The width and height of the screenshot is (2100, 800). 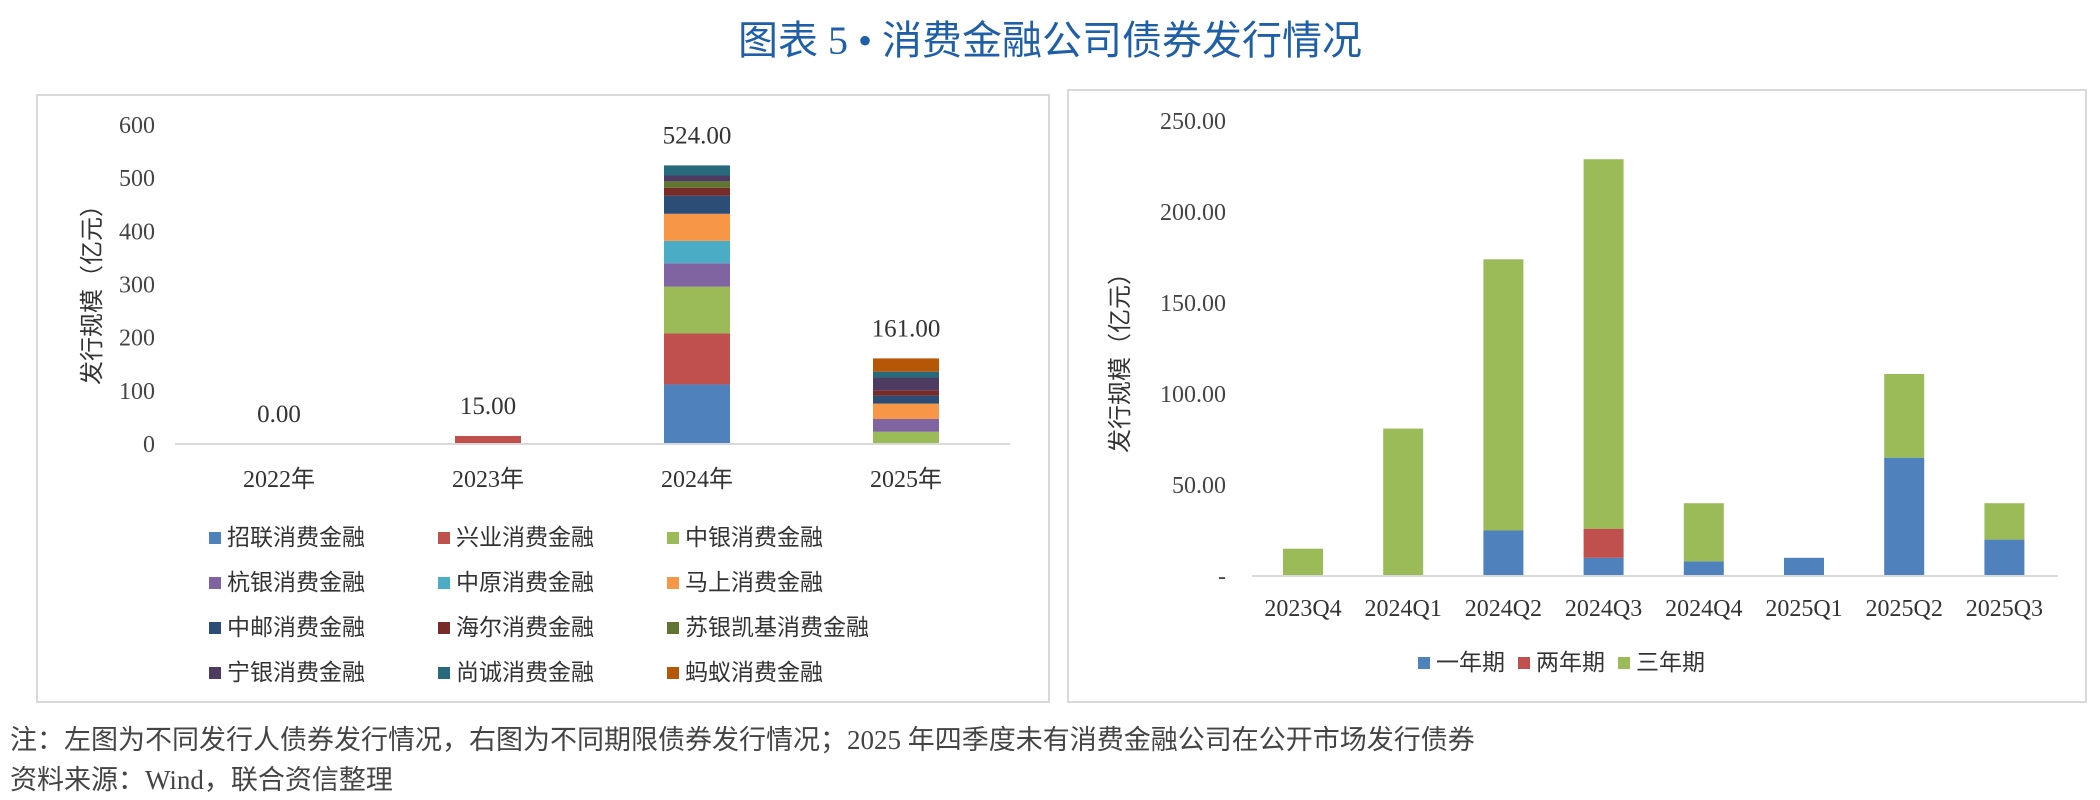 What do you see at coordinates (777, 627) in the screenshot?
I see `legend-label: 苏银凯基消费金融` at bounding box center [777, 627].